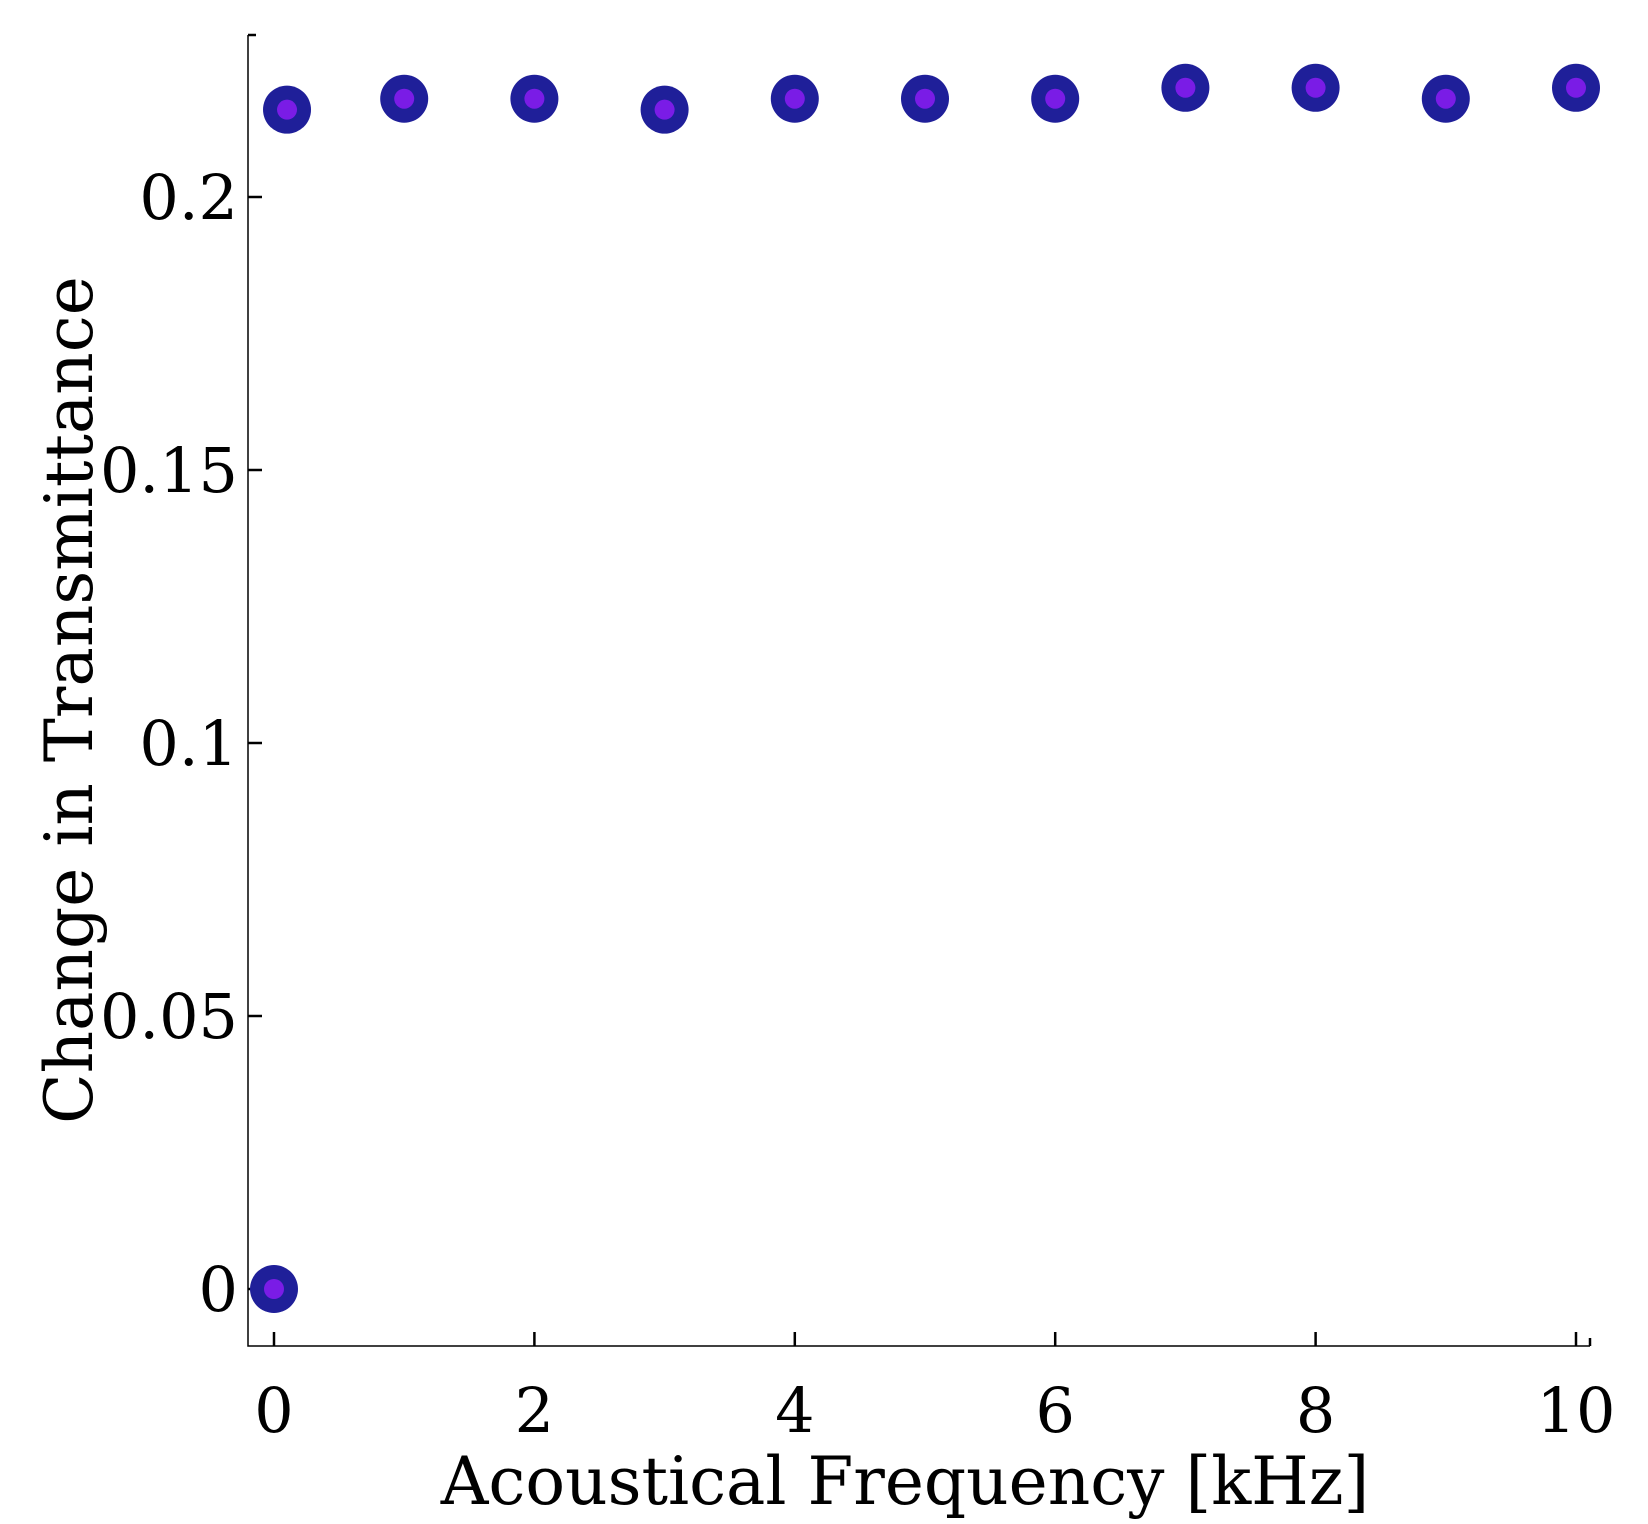  I want to click on y-tick-label: 0.05, so click(169, 1016).